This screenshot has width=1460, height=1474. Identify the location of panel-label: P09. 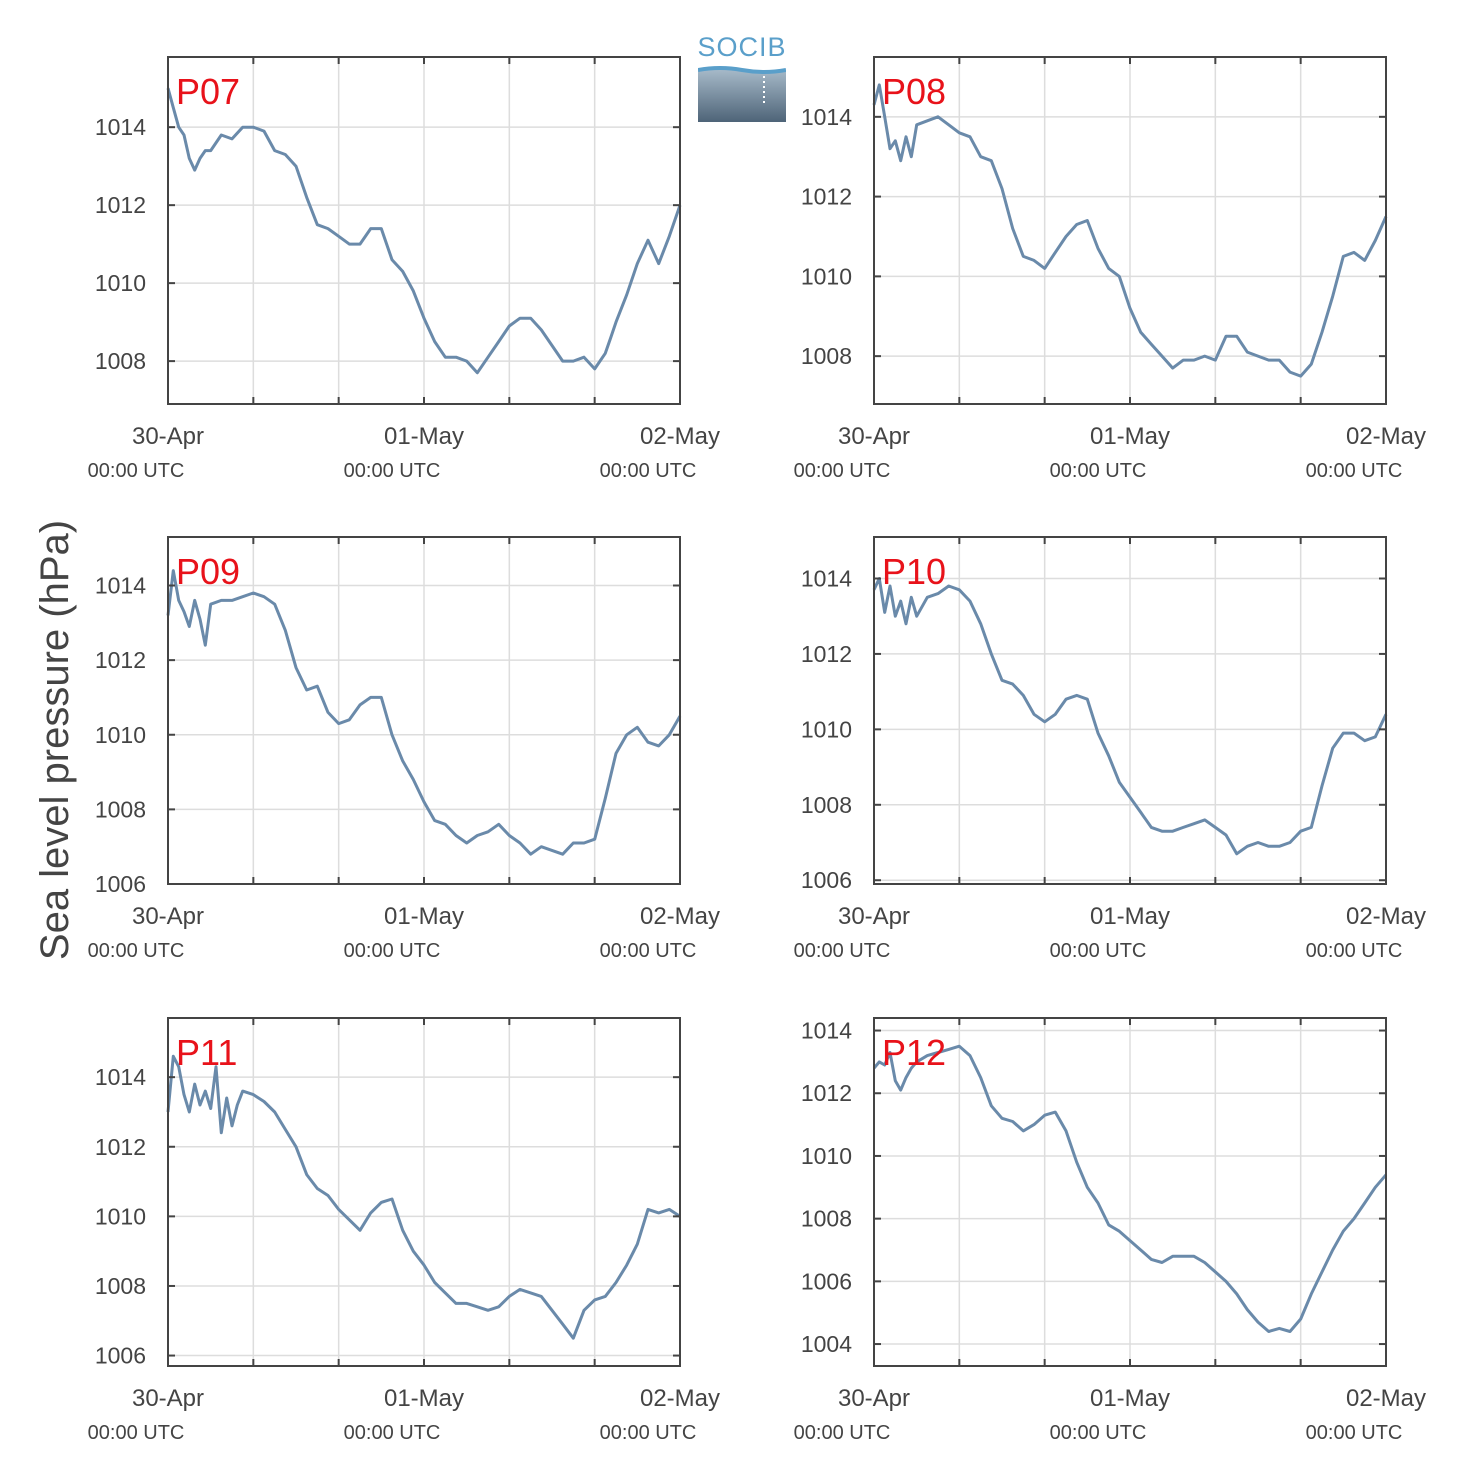
(208, 571).